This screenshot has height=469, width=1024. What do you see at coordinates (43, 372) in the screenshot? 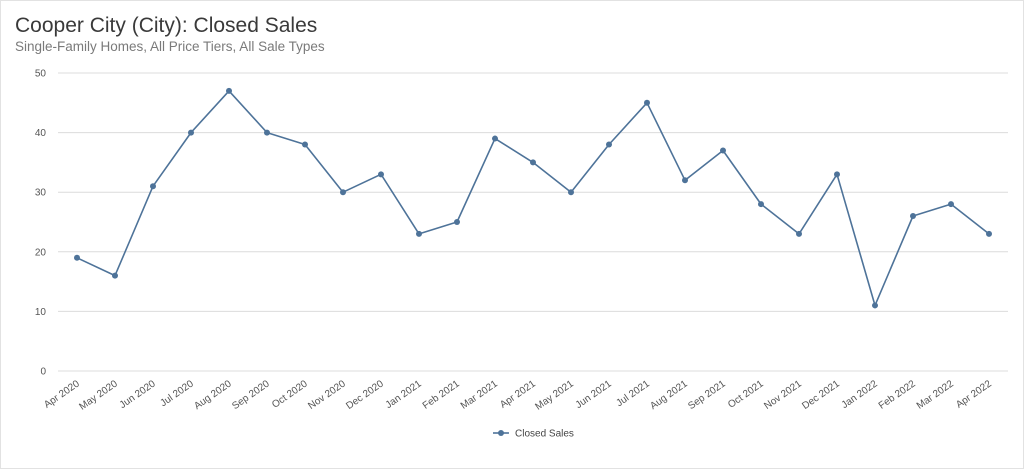
I see `y-tick-label: 0` at bounding box center [43, 372].